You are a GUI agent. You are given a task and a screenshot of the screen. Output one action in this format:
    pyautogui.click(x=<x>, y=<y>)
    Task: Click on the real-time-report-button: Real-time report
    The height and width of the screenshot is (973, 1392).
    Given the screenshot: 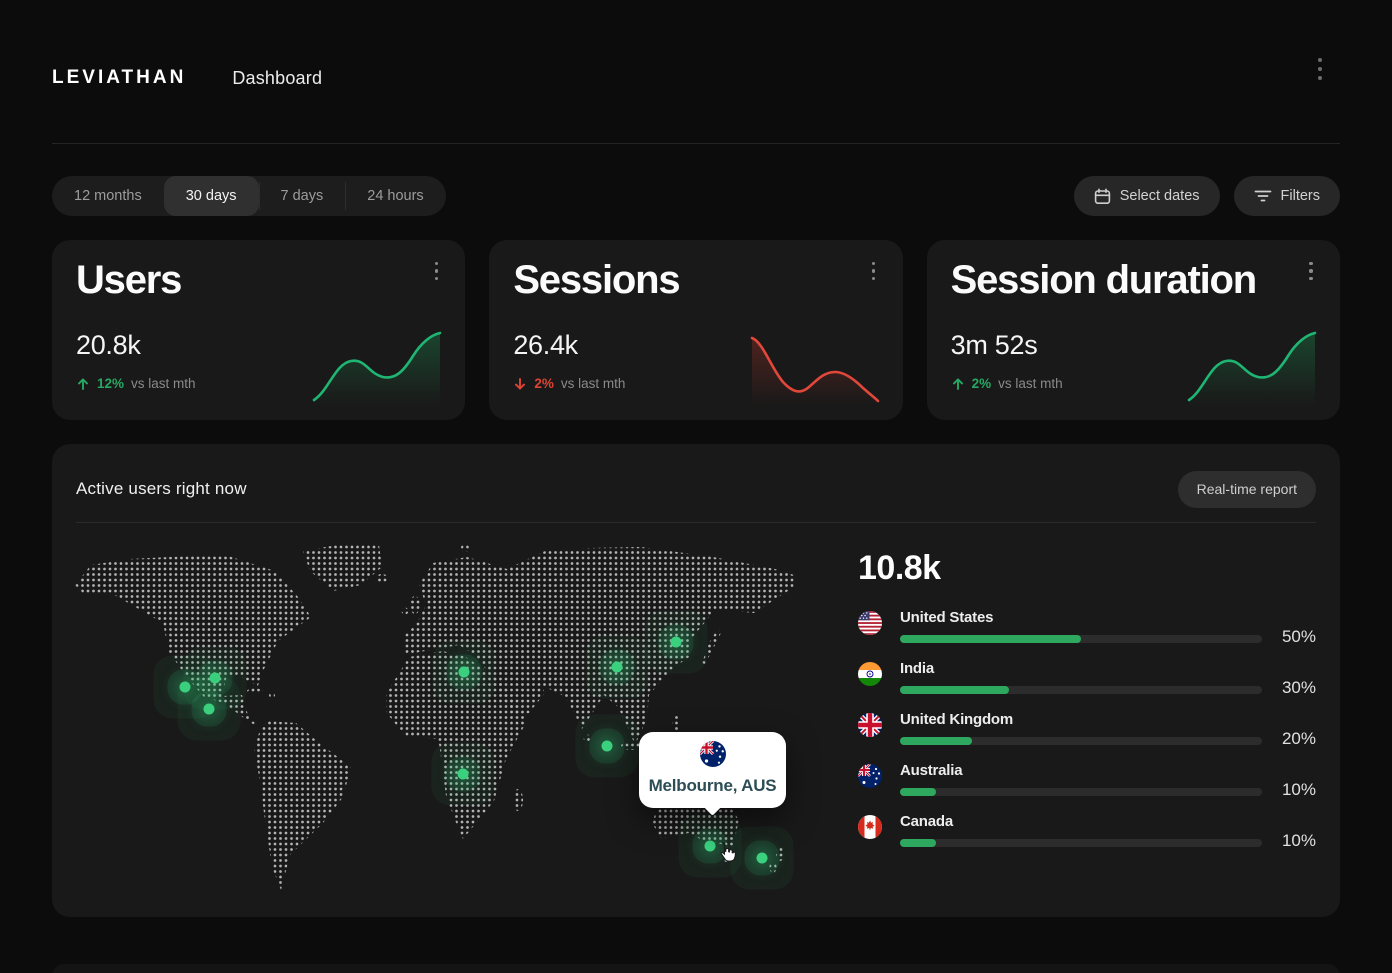 What is the action you would take?
    pyautogui.click(x=1246, y=489)
    